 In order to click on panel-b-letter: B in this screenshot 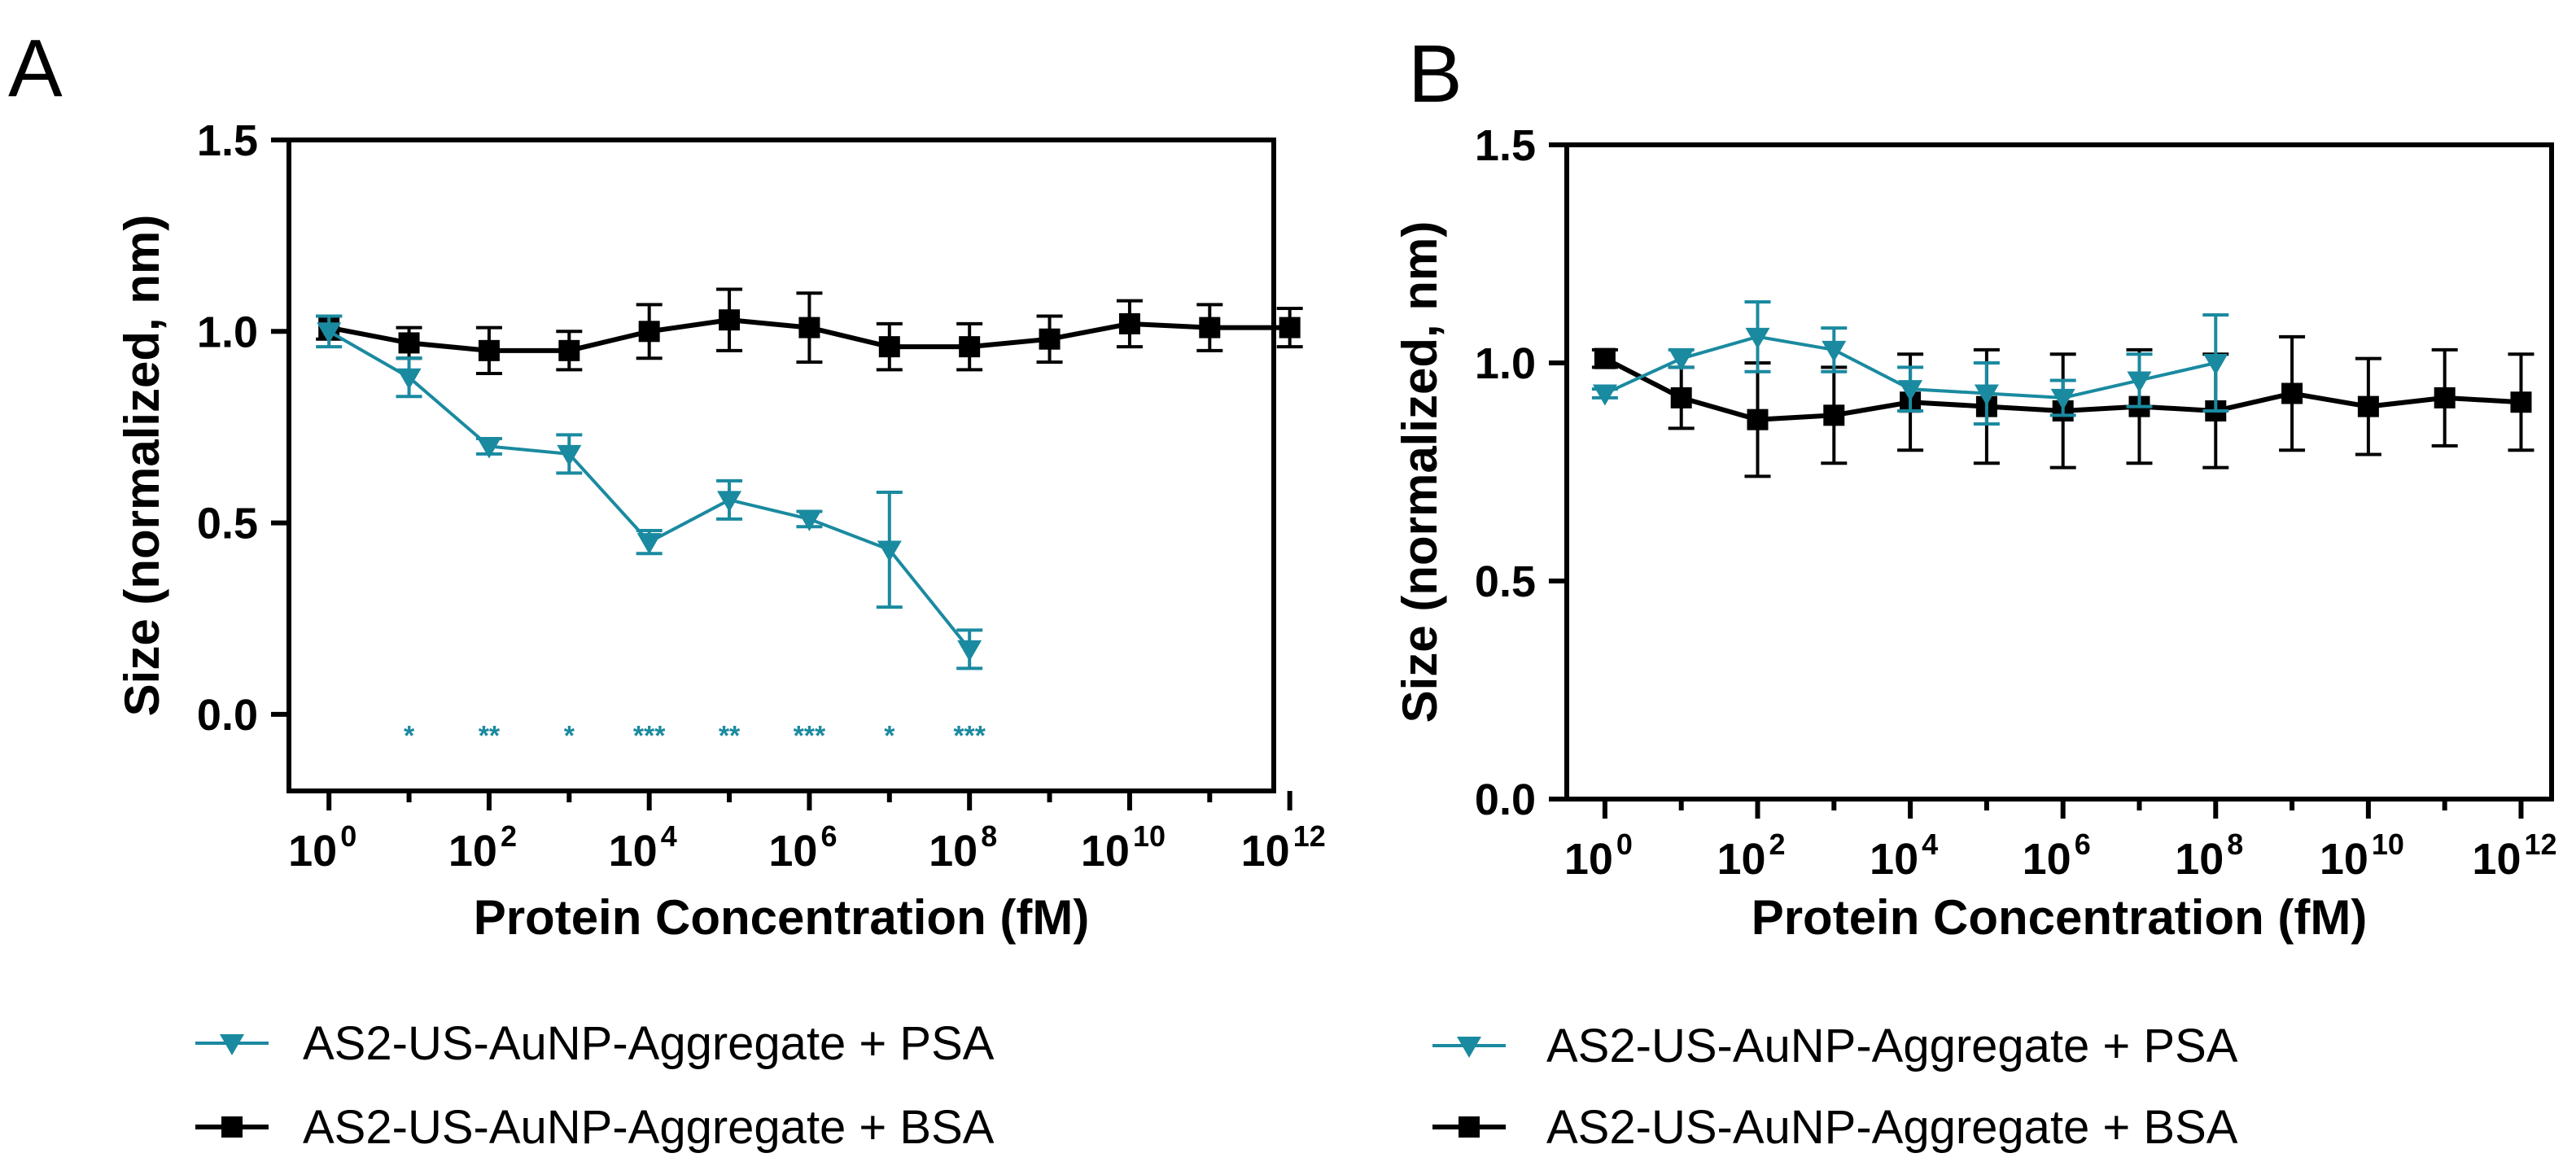, I will do `click(1435, 74)`.